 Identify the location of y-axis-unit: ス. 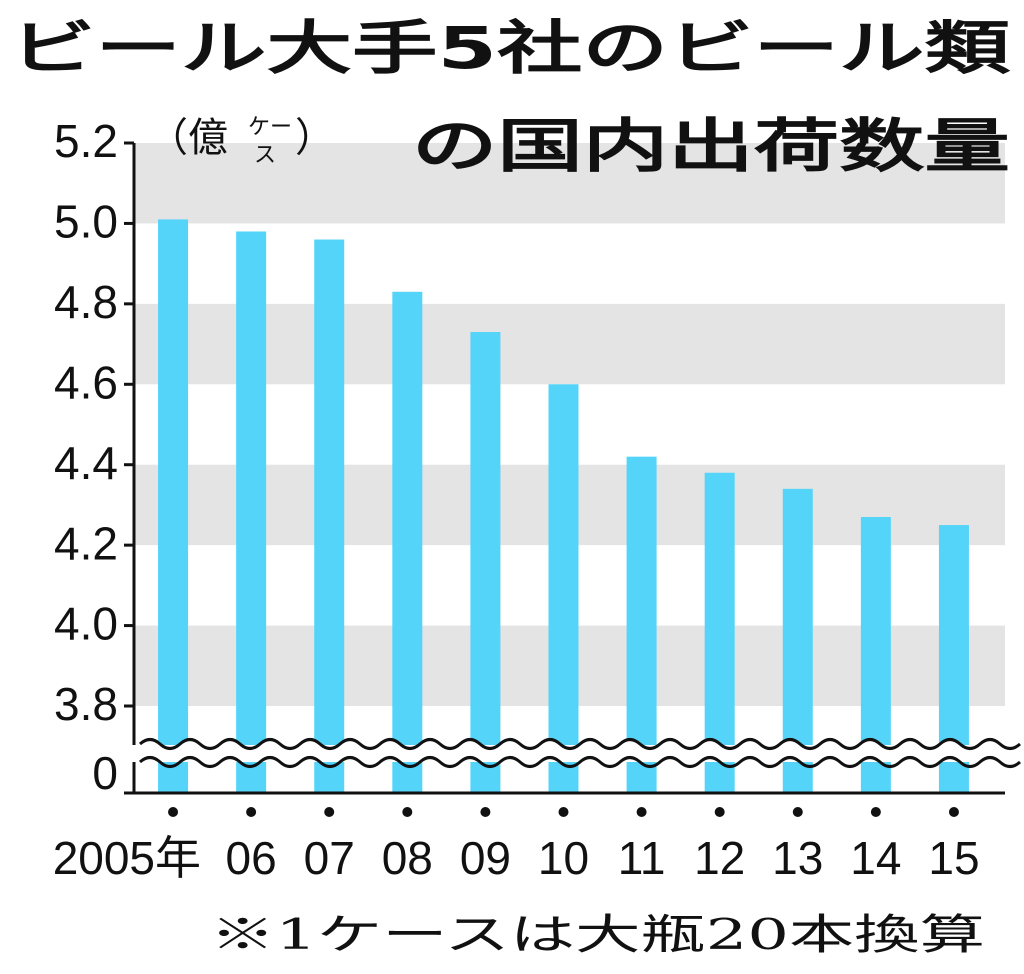
(265, 155).